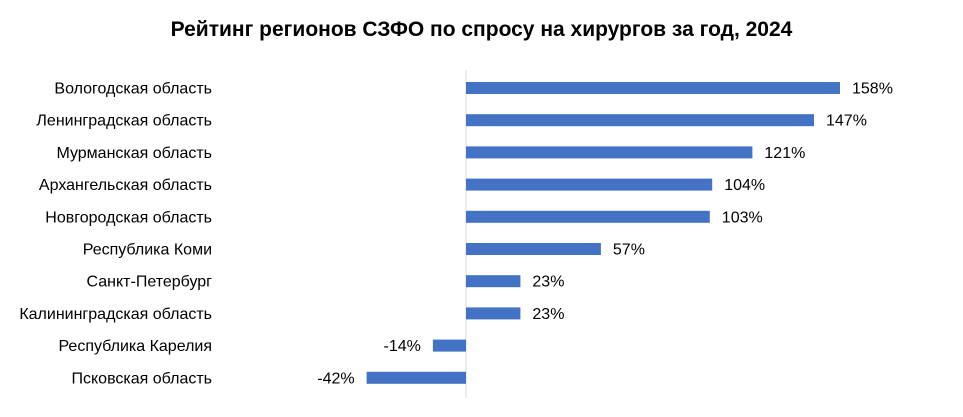 The image size is (963, 417). Describe the element at coordinates (135, 346) in the screenshot. I see `category-label: Республика Карелия` at that location.